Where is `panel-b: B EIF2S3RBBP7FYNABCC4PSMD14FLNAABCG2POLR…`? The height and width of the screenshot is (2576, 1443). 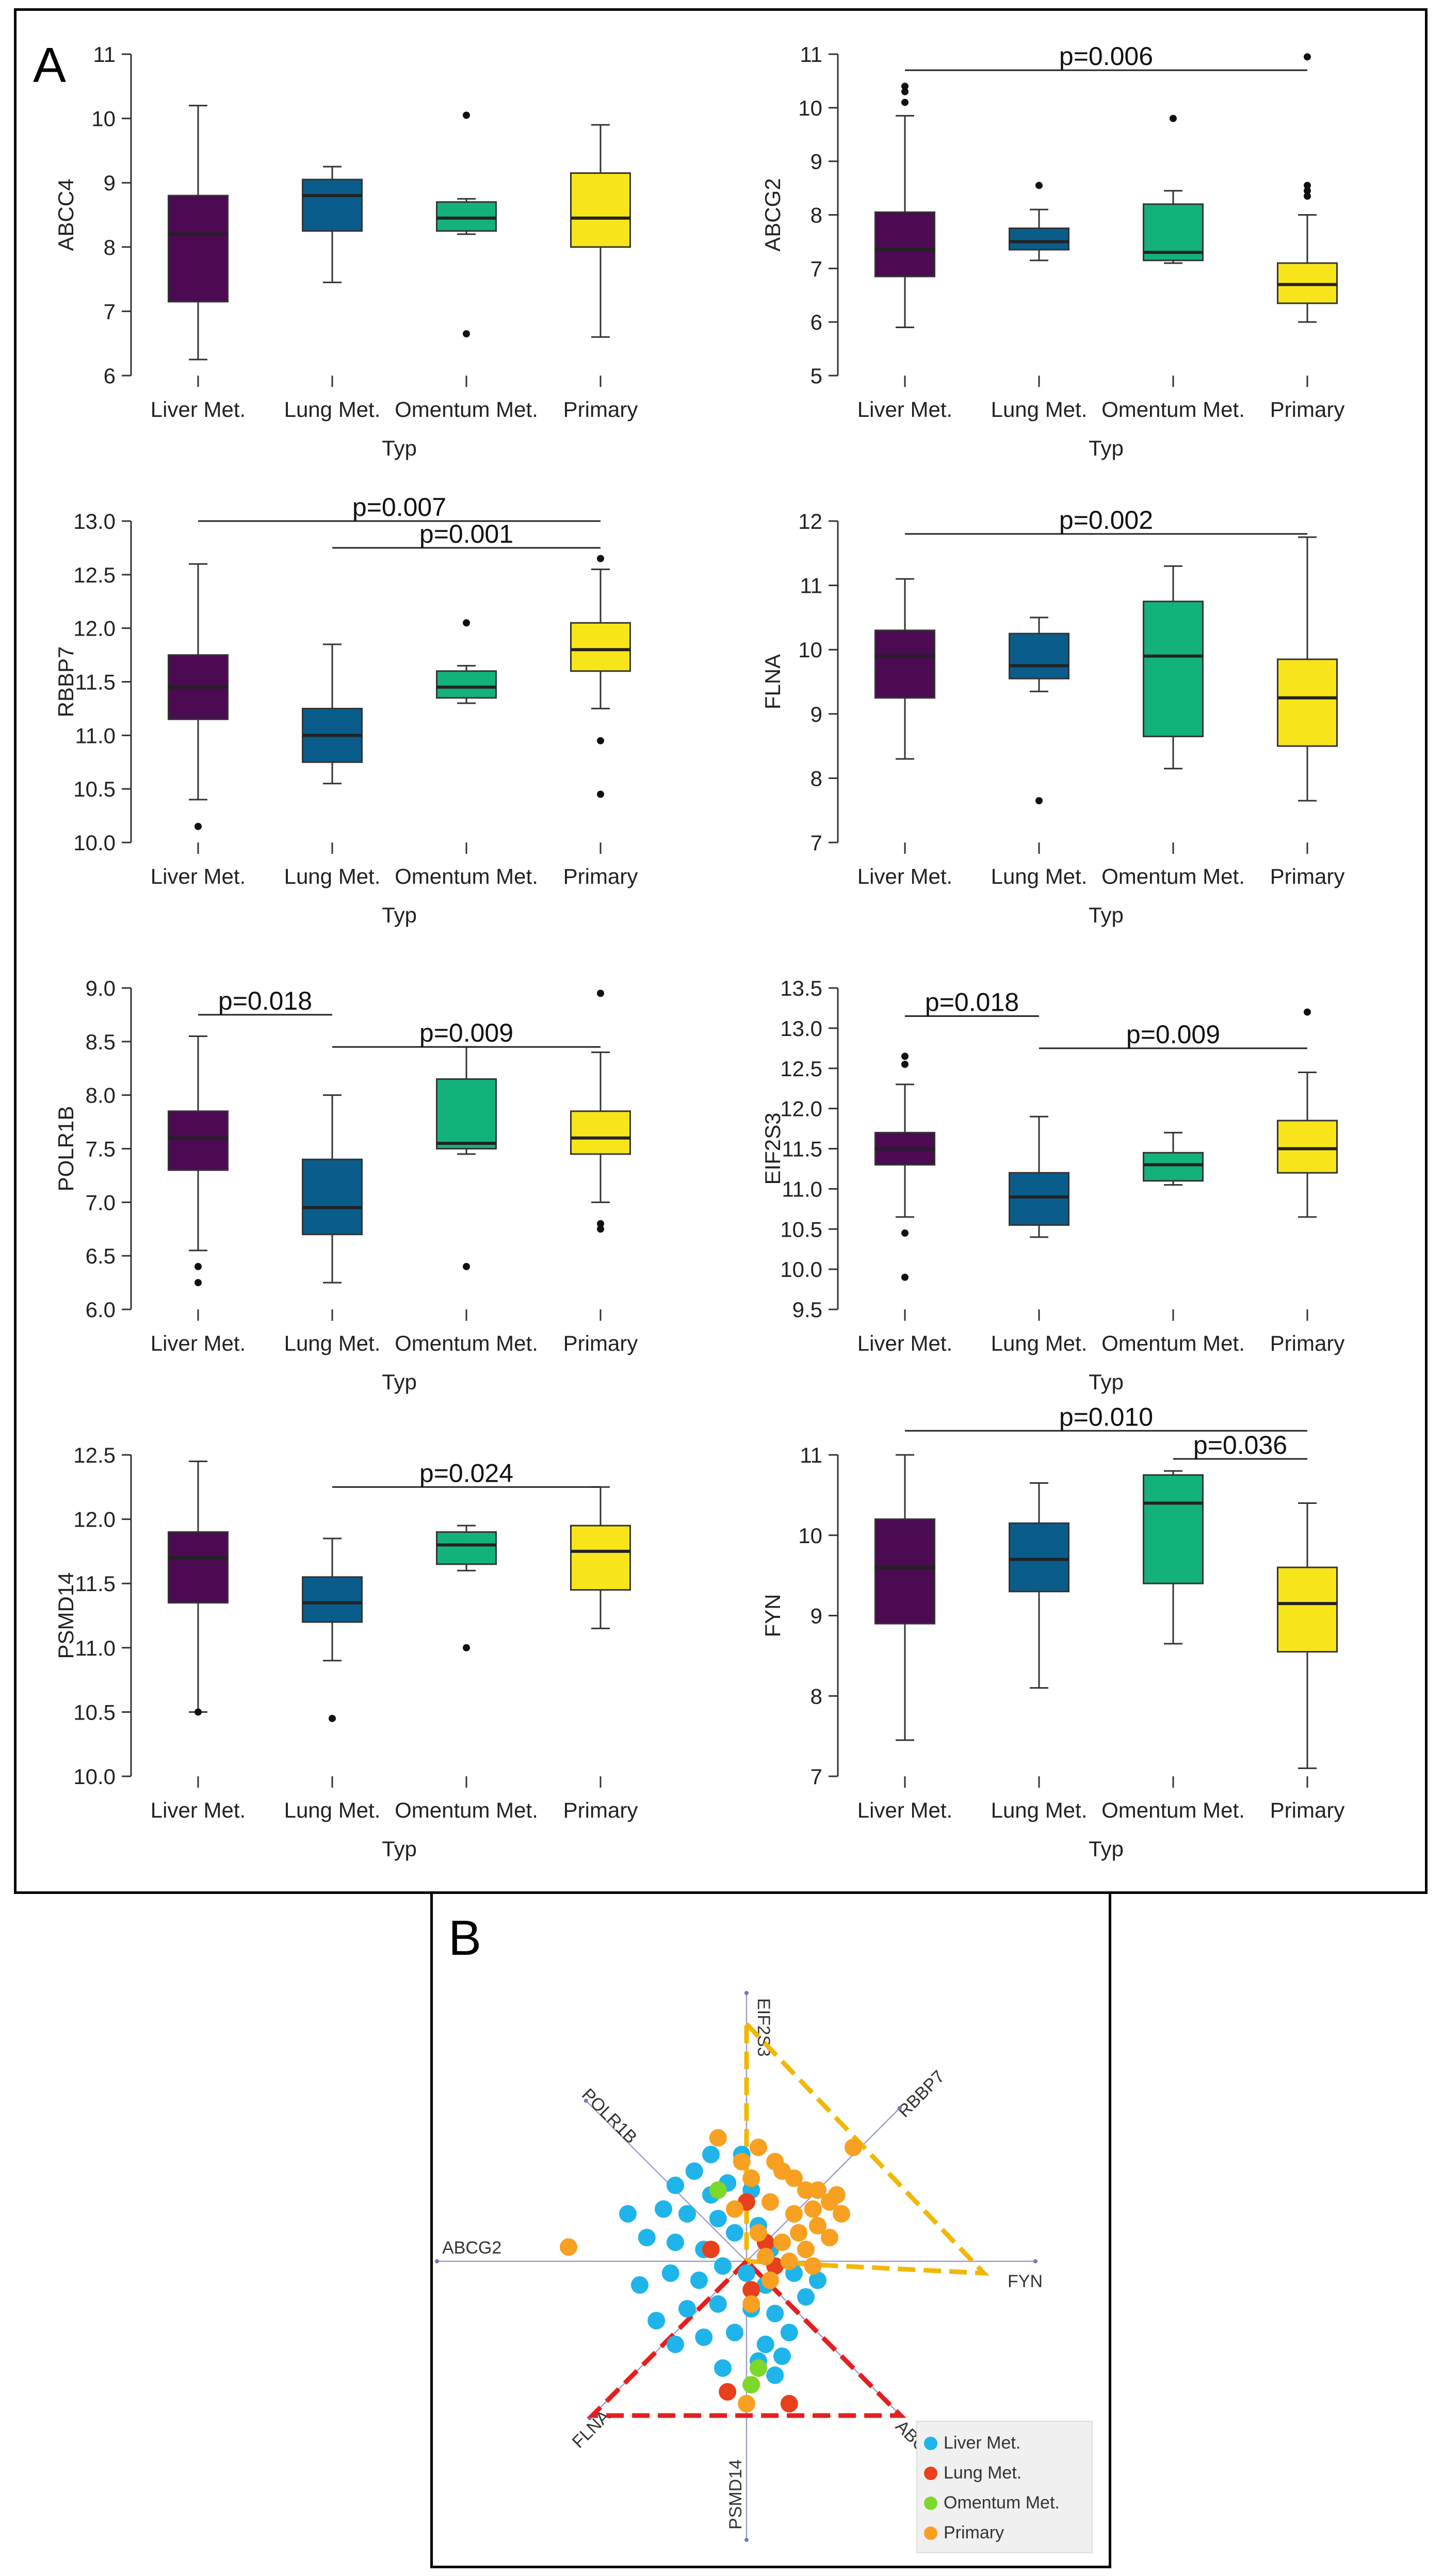
panel-b: B EIF2S3RBBP7FYNABCC4PSMD14FLNAABCG2POLR… is located at coordinates (771, 2229).